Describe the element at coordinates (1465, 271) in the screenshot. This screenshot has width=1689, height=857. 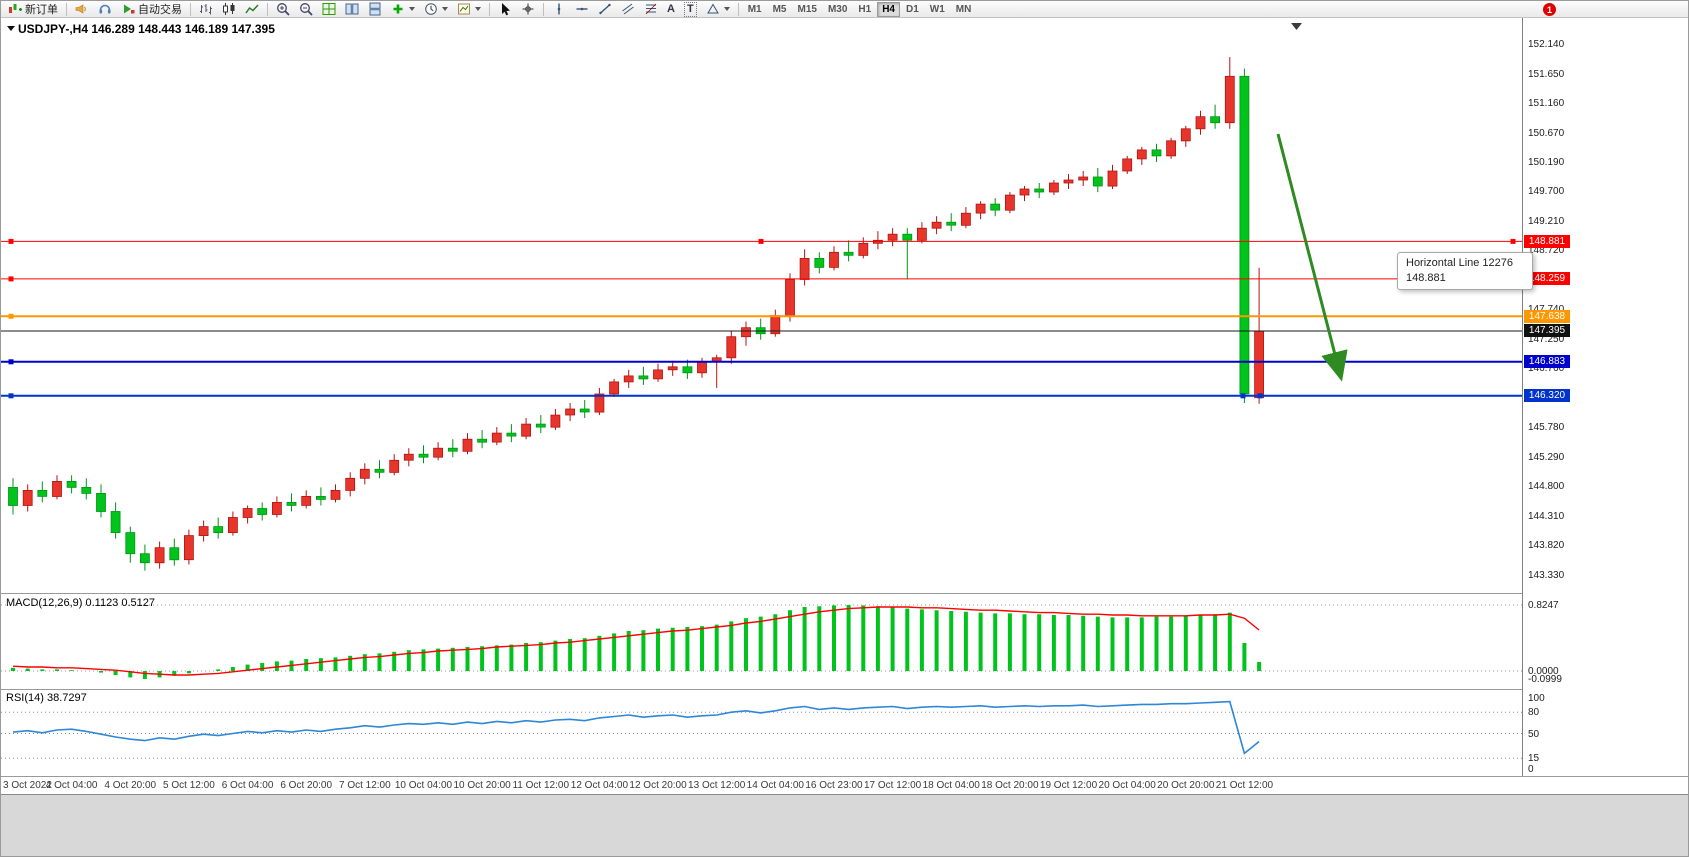
I see `object-tooltip: Horizontal Line 12276 148.881` at that location.